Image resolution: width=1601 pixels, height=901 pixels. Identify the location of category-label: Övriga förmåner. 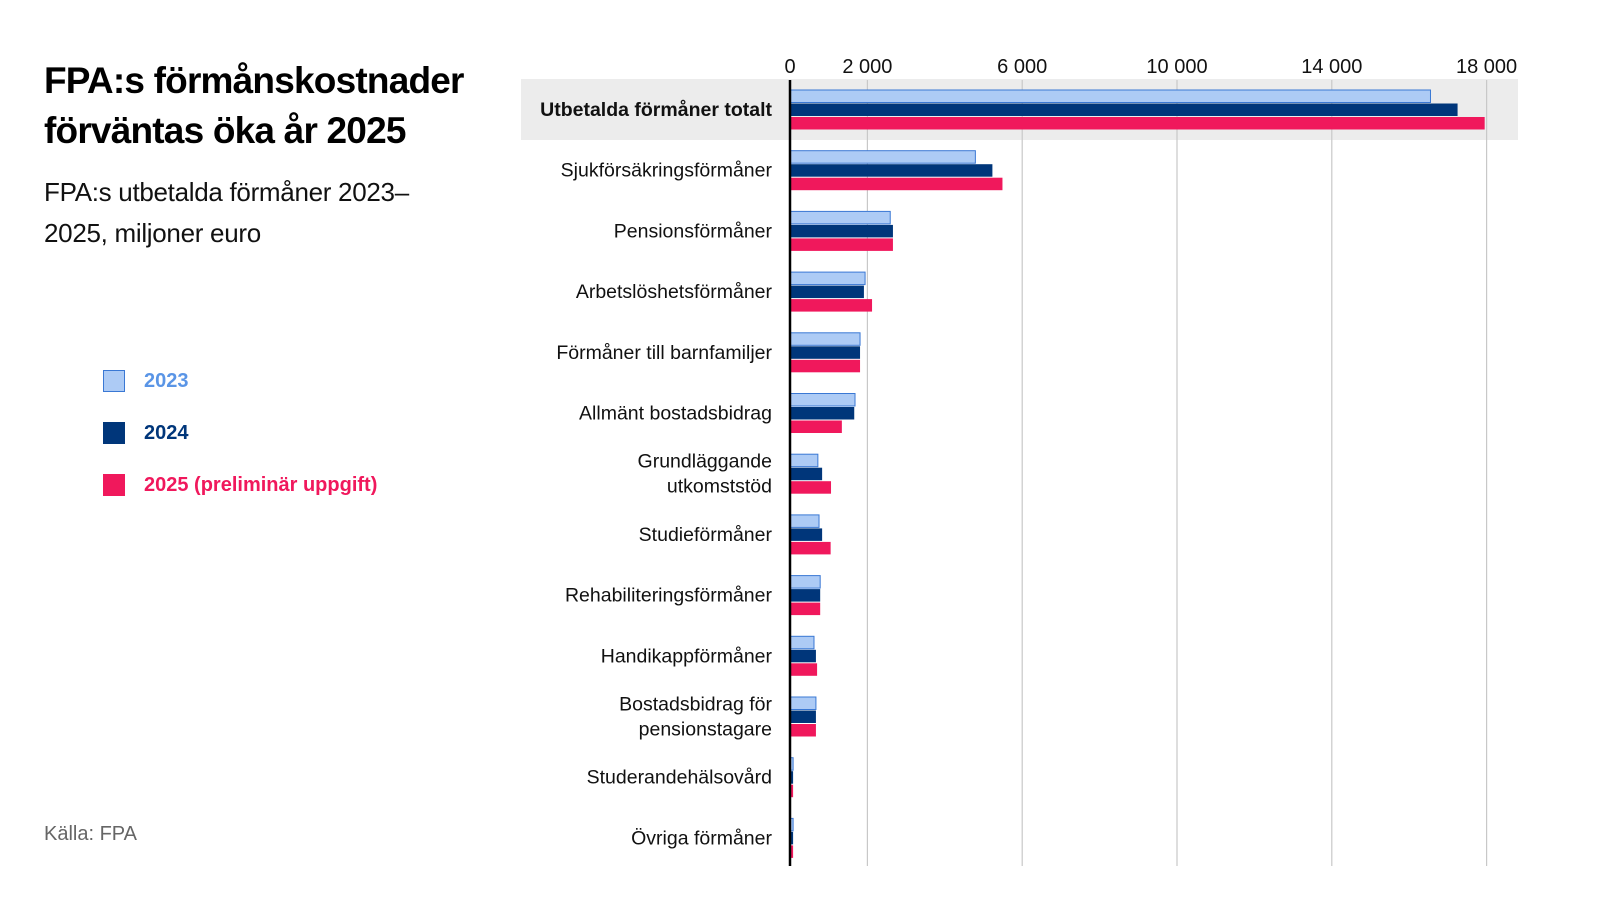
(701, 838).